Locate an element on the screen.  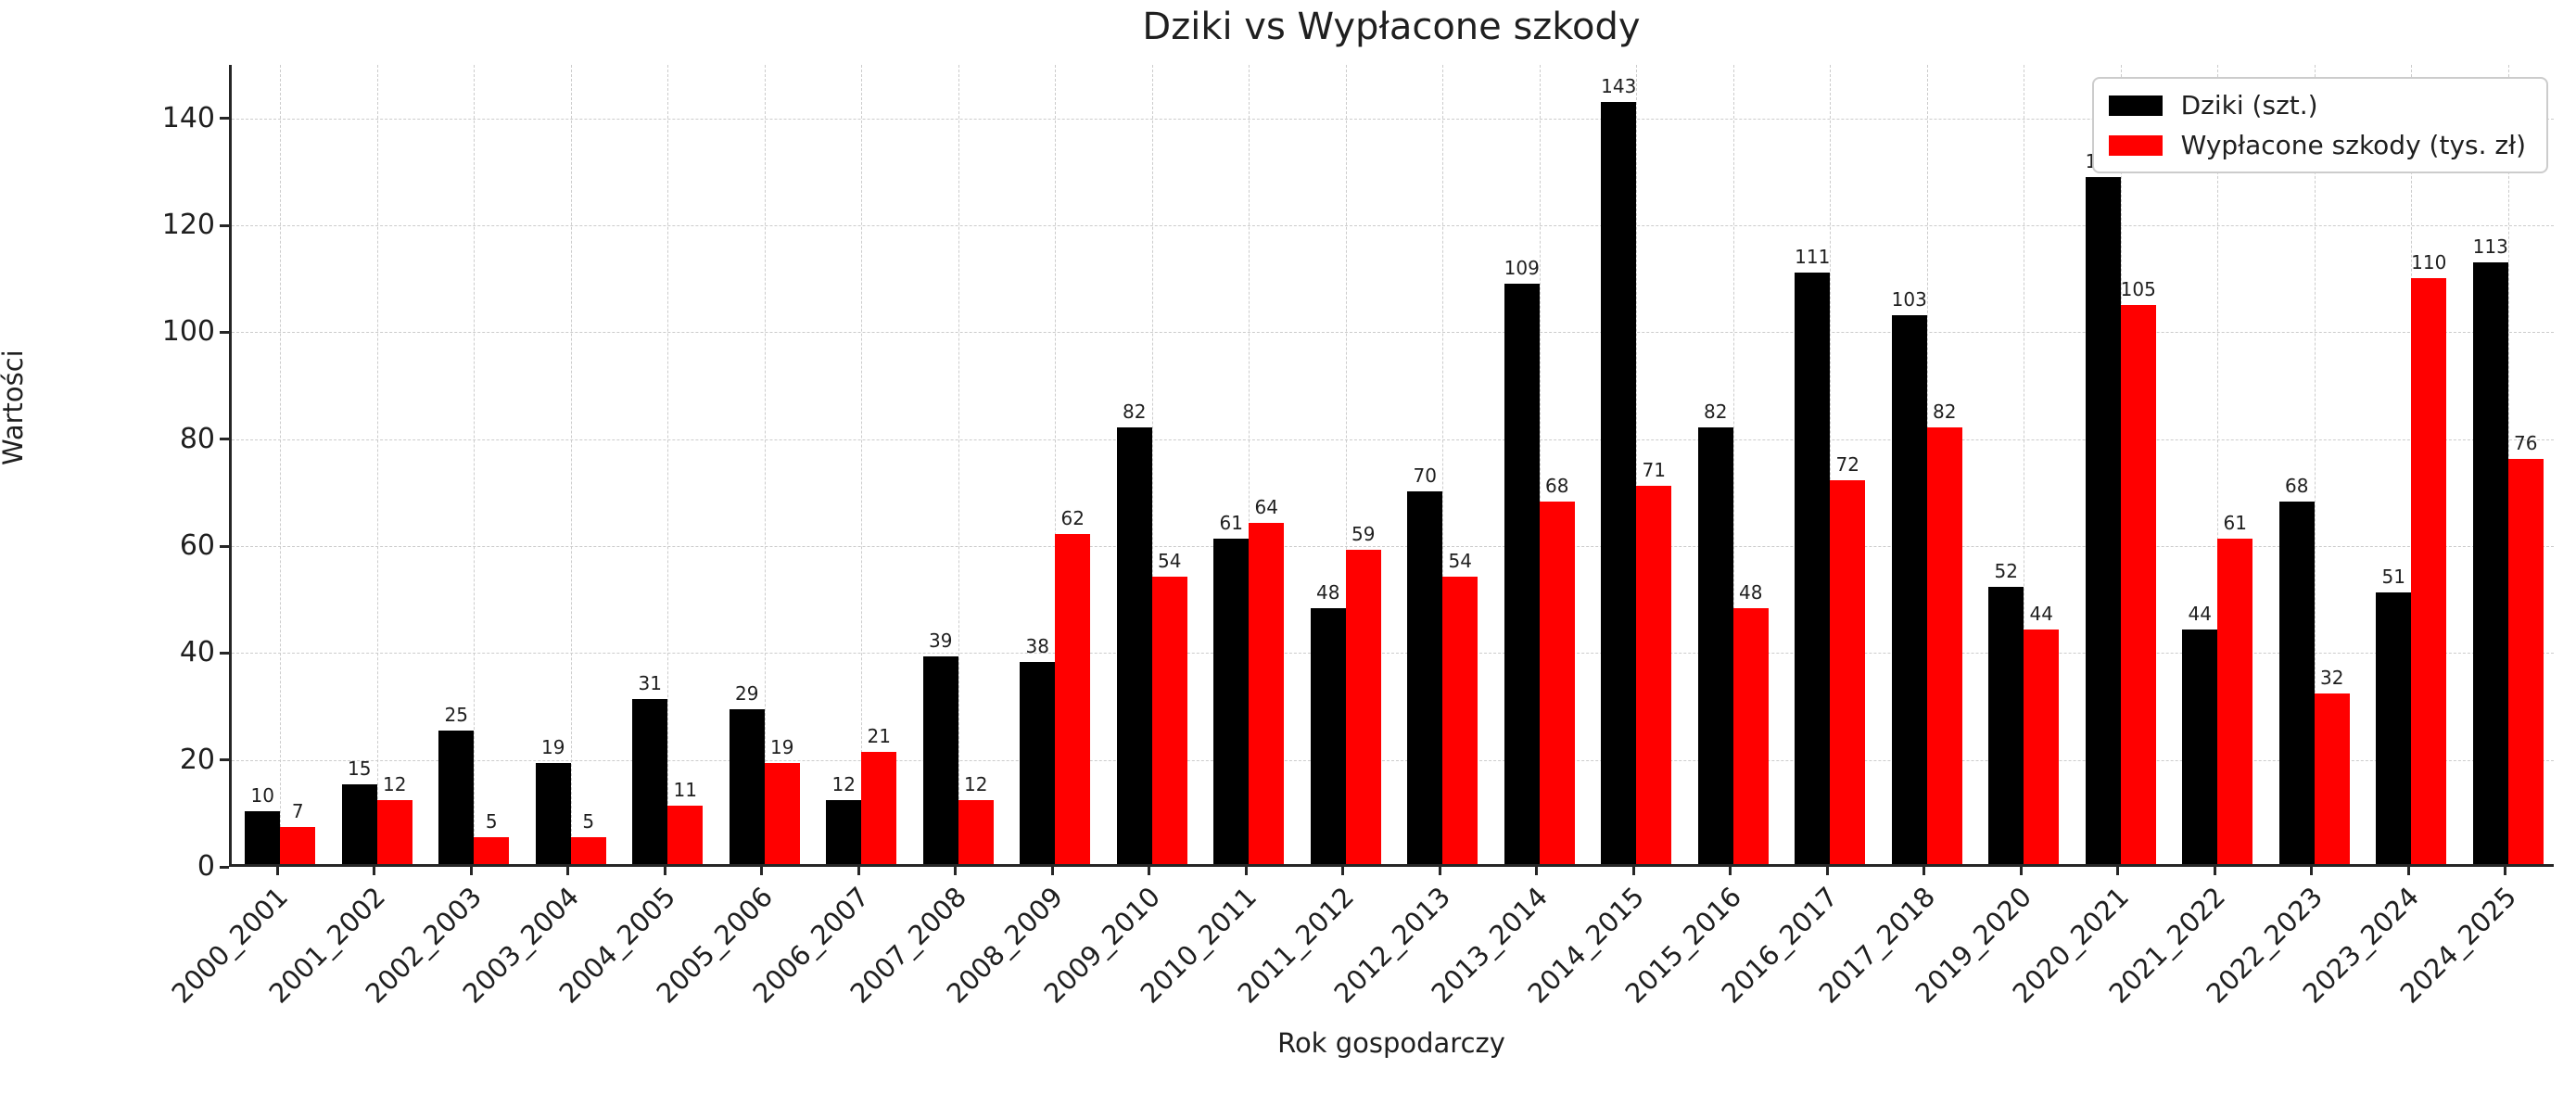
chart-title: Dziki vs Wypłacone szkody is located at coordinates (1391, 27).